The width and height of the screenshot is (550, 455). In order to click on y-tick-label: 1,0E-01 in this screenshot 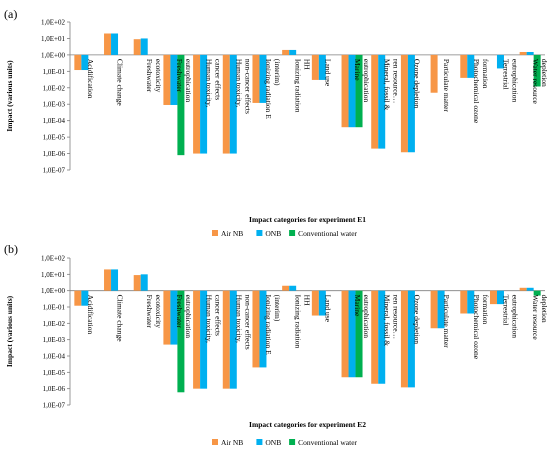, I will do `click(54, 308)`.